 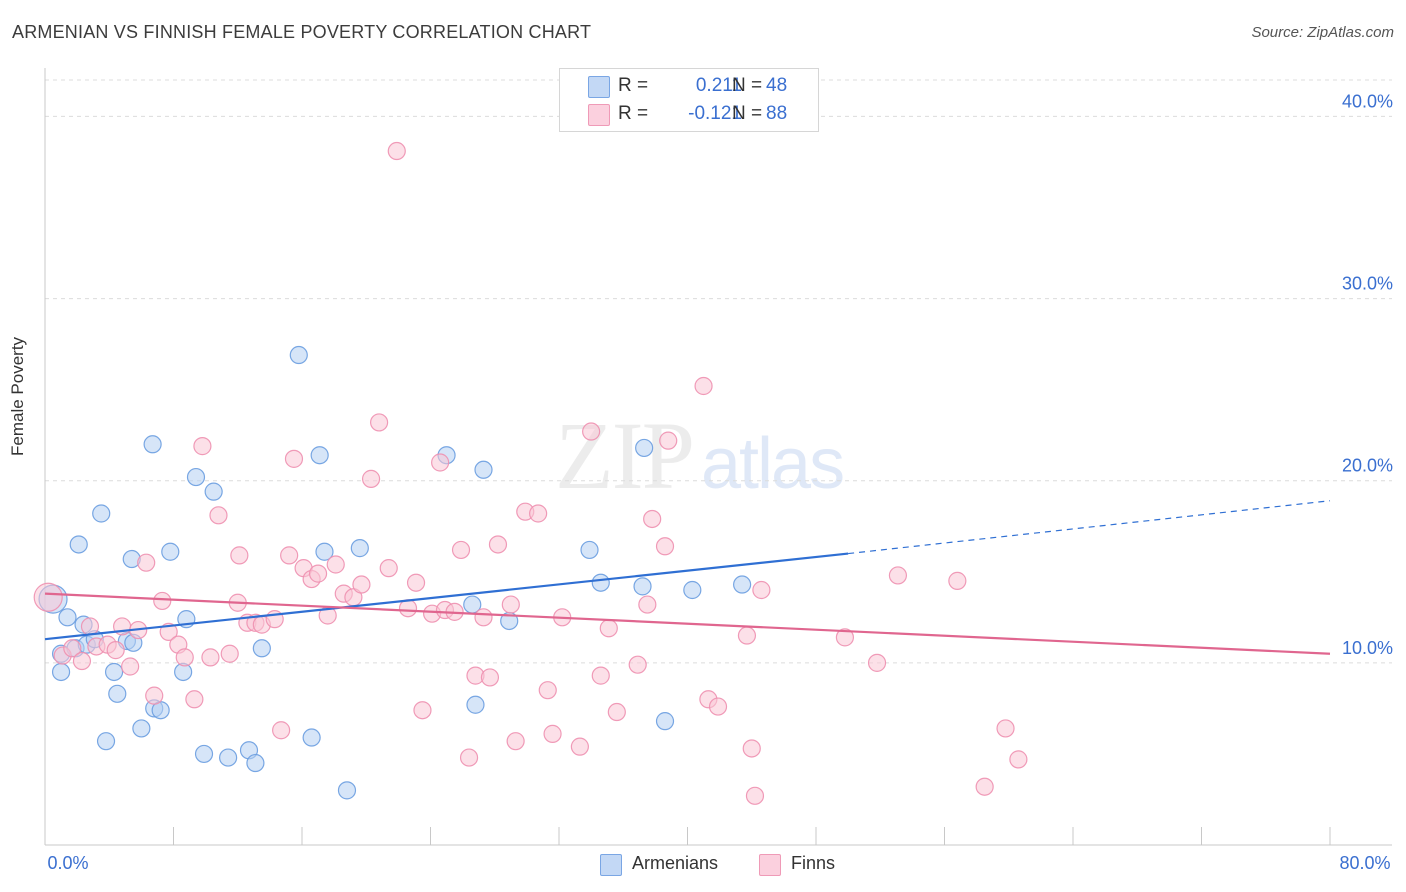 What do you see at coordinates (1367, 284) in the screenshot?
I see `y-tick-label: 30.0%` at bounding box center [1367, 284].